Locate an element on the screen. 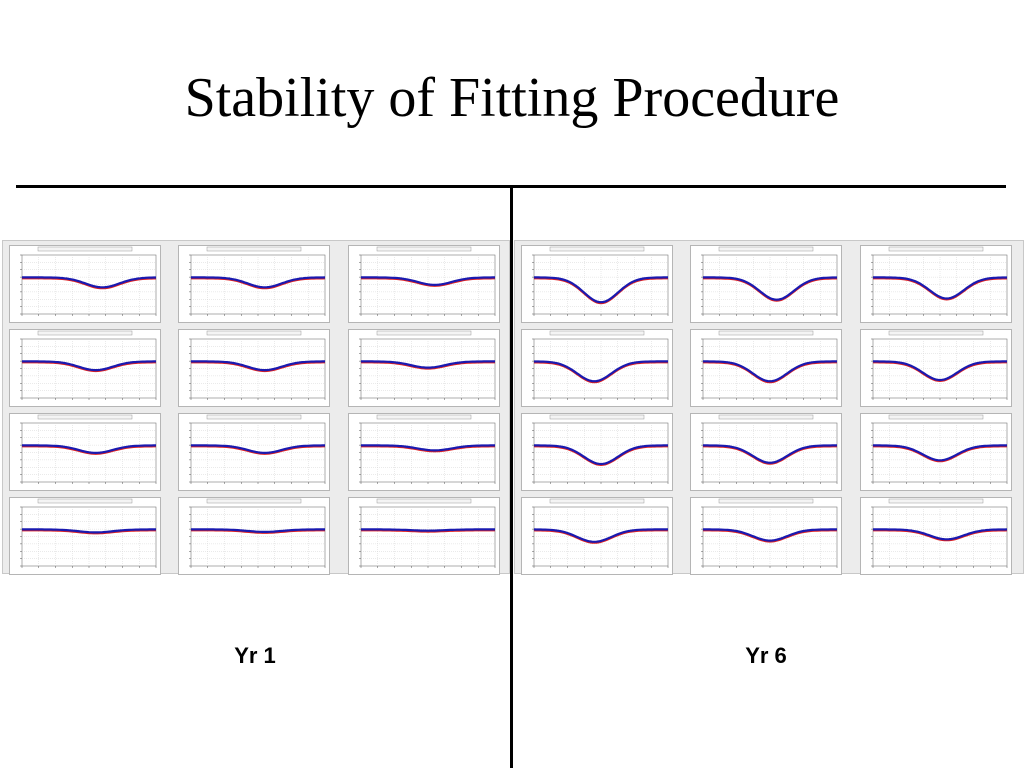  horizontal-divider is located at coordinates (511, 186).